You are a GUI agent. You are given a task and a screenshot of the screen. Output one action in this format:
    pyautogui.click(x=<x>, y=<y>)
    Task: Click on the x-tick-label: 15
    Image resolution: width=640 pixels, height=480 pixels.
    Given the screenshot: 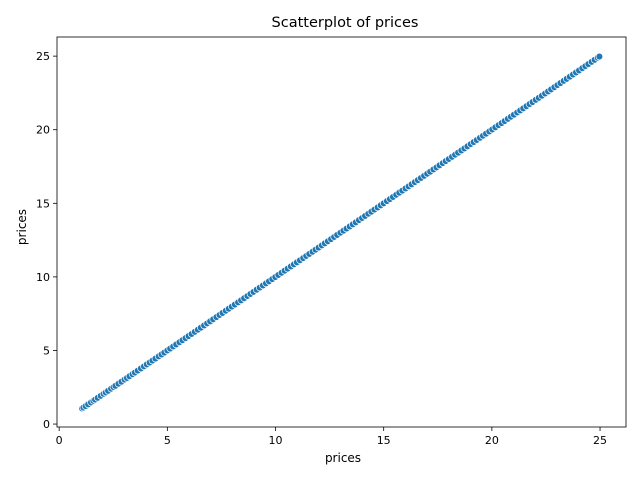 What is the action you would take?
    pyautogui.click(x=384, y=440)
    